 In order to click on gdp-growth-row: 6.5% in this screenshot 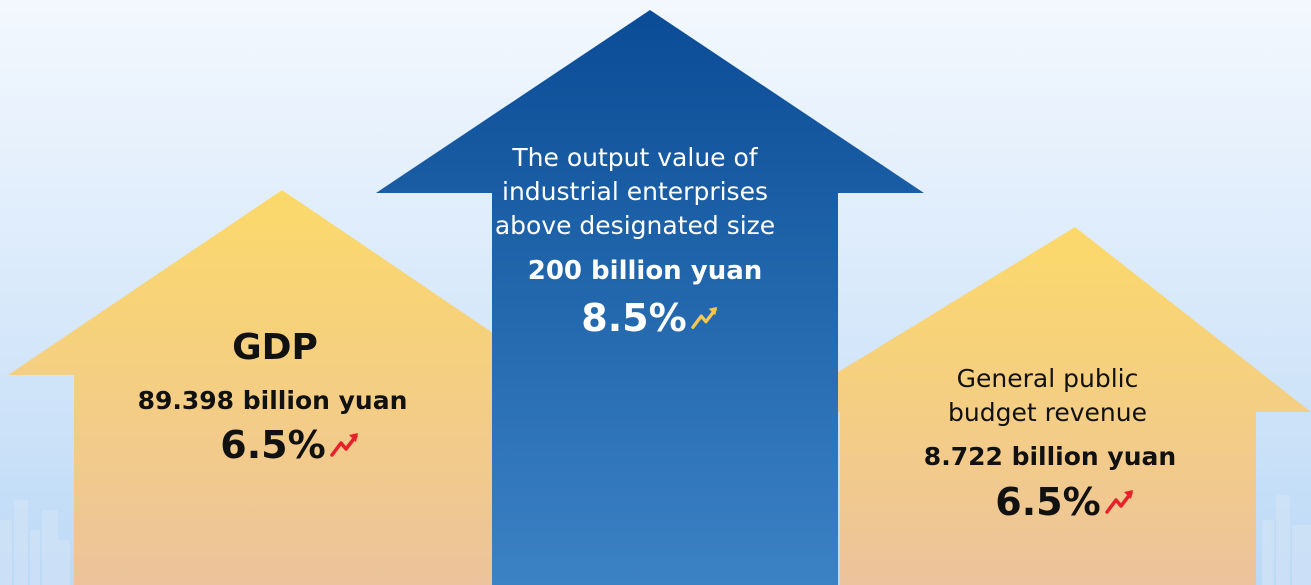, I will do `click(290, 445)`.